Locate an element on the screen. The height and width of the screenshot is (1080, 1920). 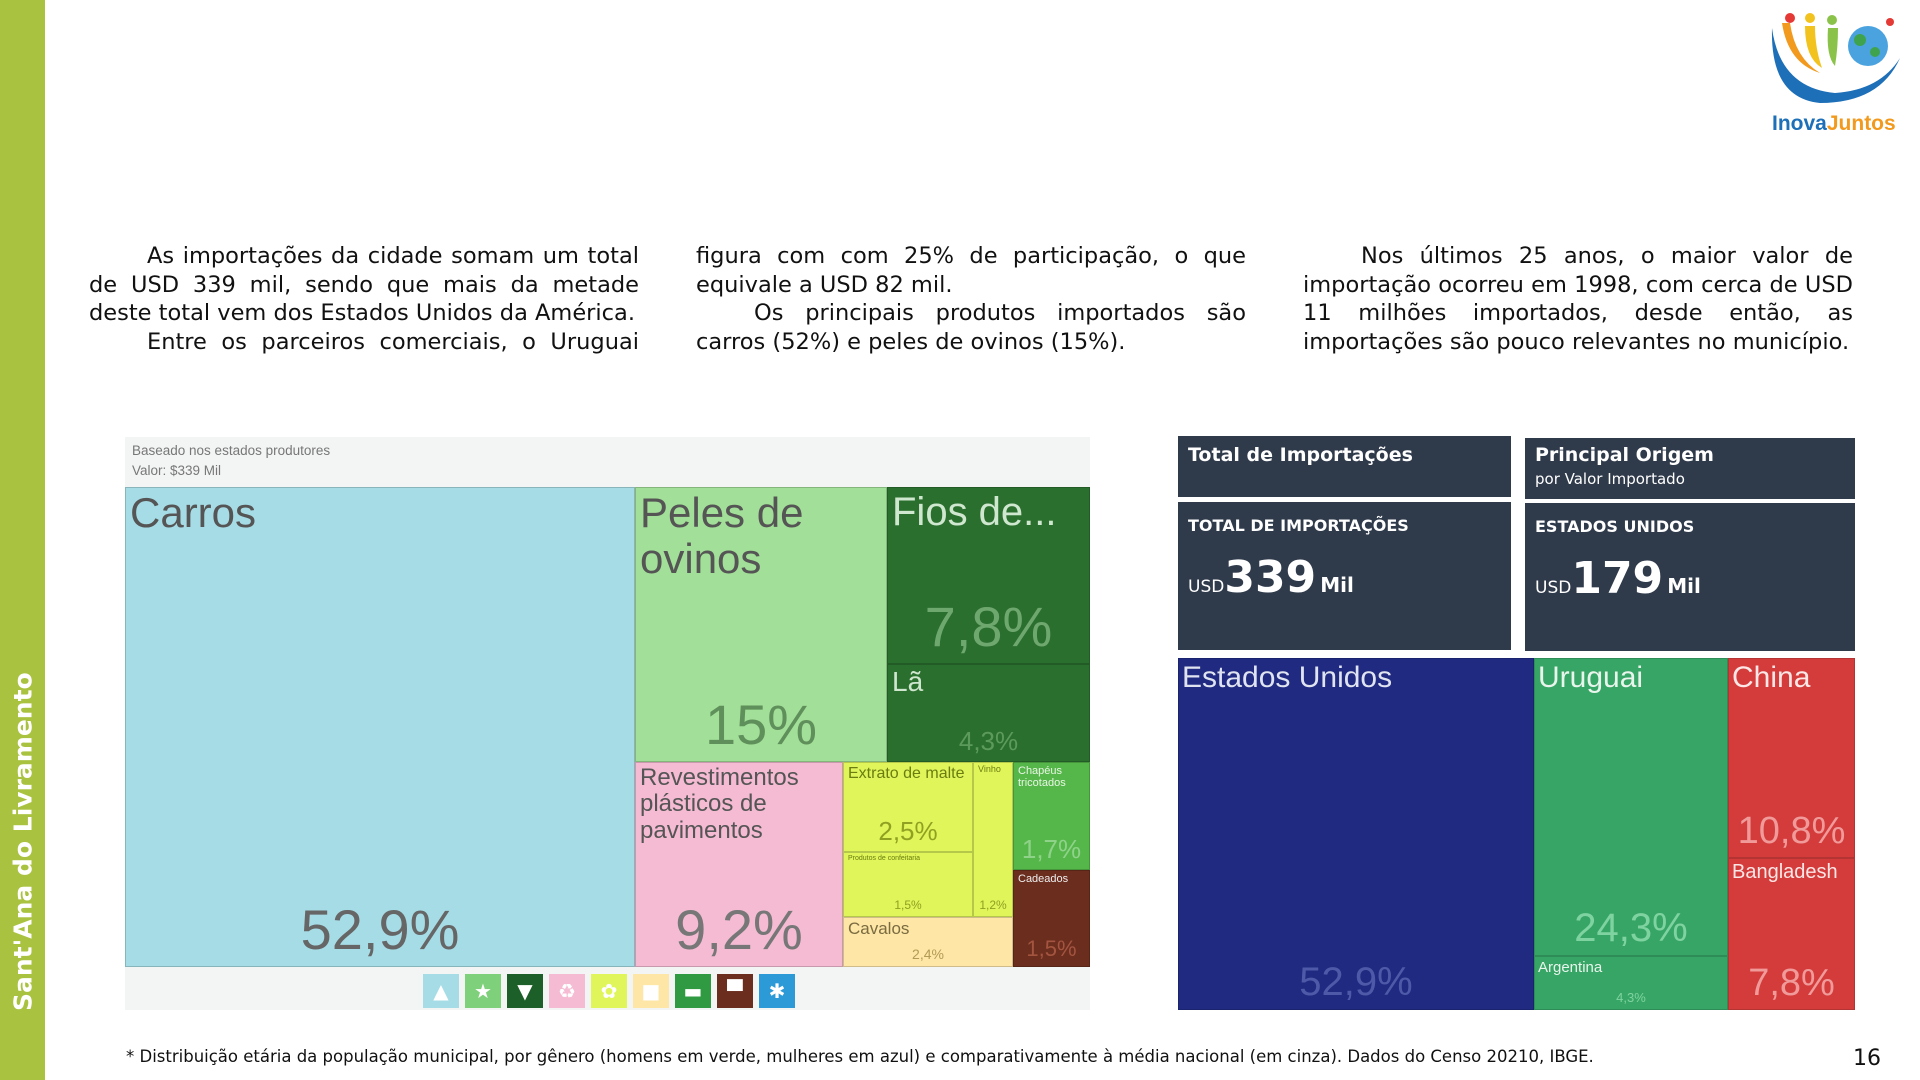
tile-percent: 1,7% is located at coordinates (1051, 849).